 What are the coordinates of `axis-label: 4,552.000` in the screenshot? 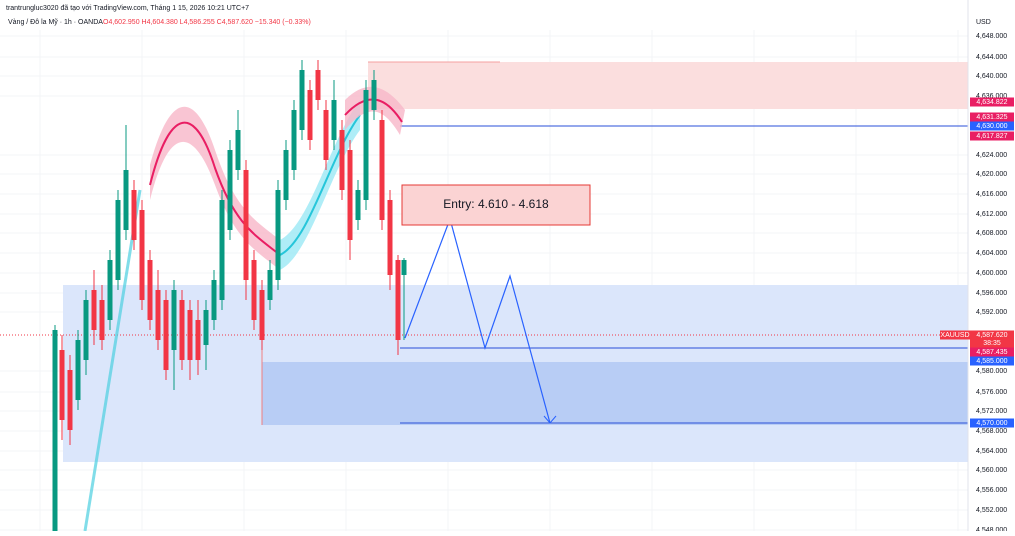 It's located at (991, 510).